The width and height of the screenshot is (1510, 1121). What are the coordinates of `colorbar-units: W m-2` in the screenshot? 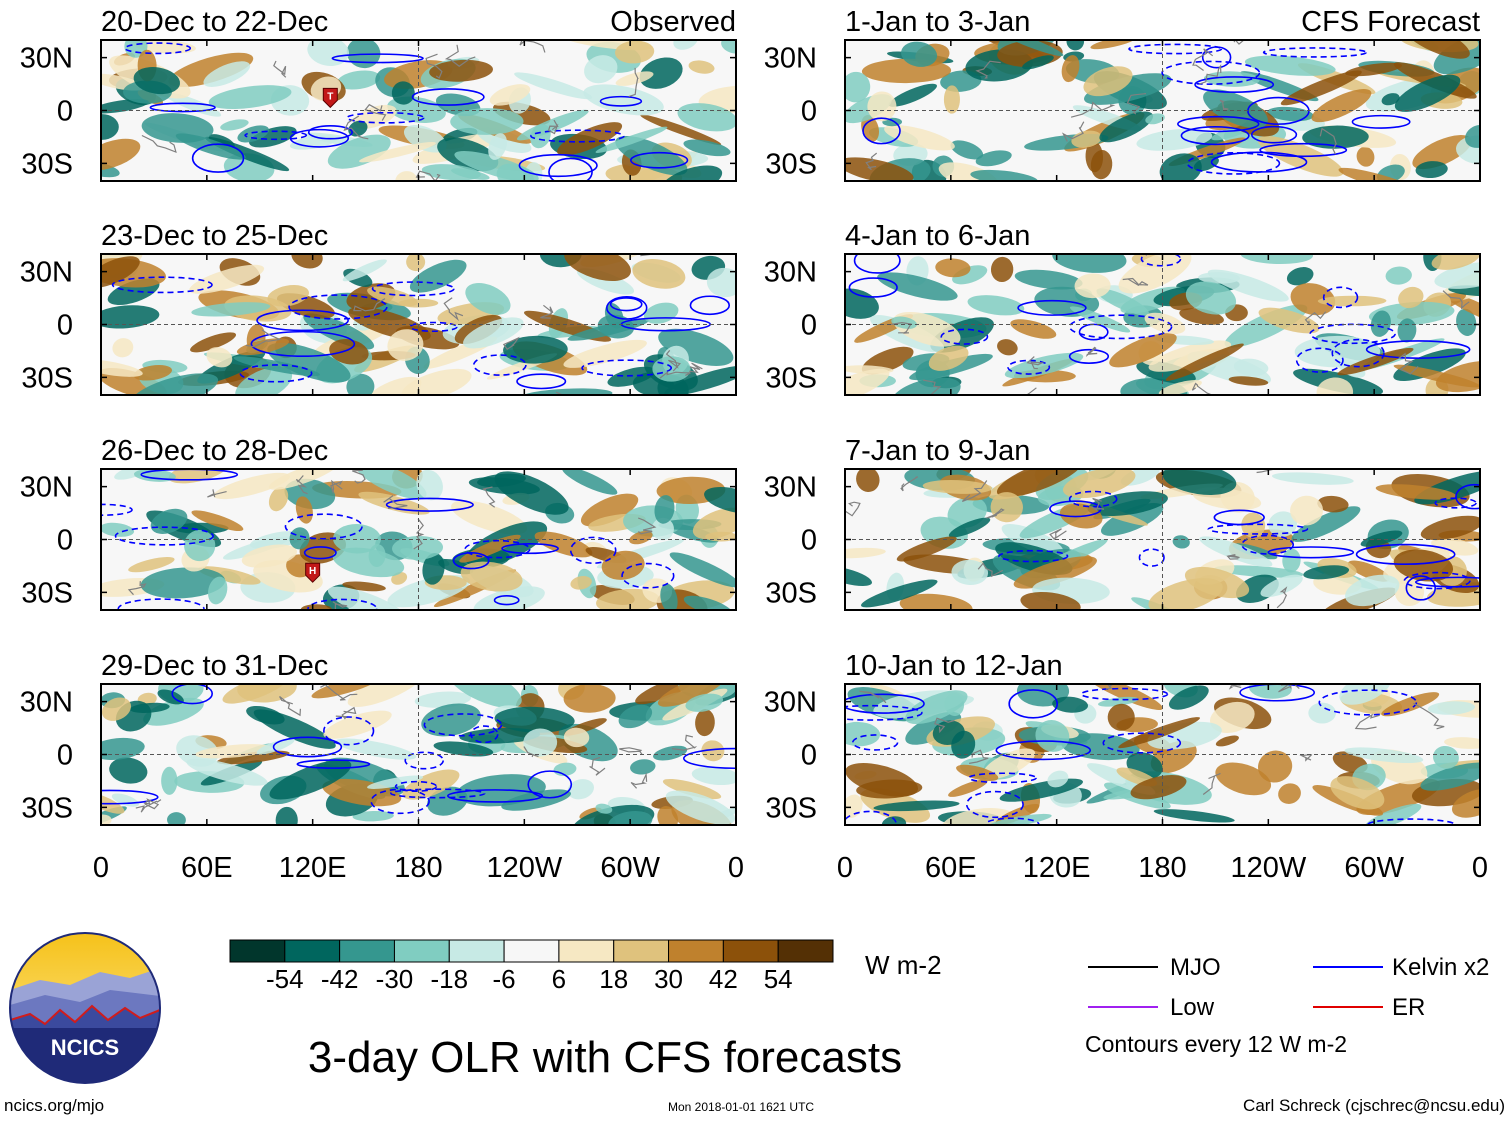 It's located at (903, 965).